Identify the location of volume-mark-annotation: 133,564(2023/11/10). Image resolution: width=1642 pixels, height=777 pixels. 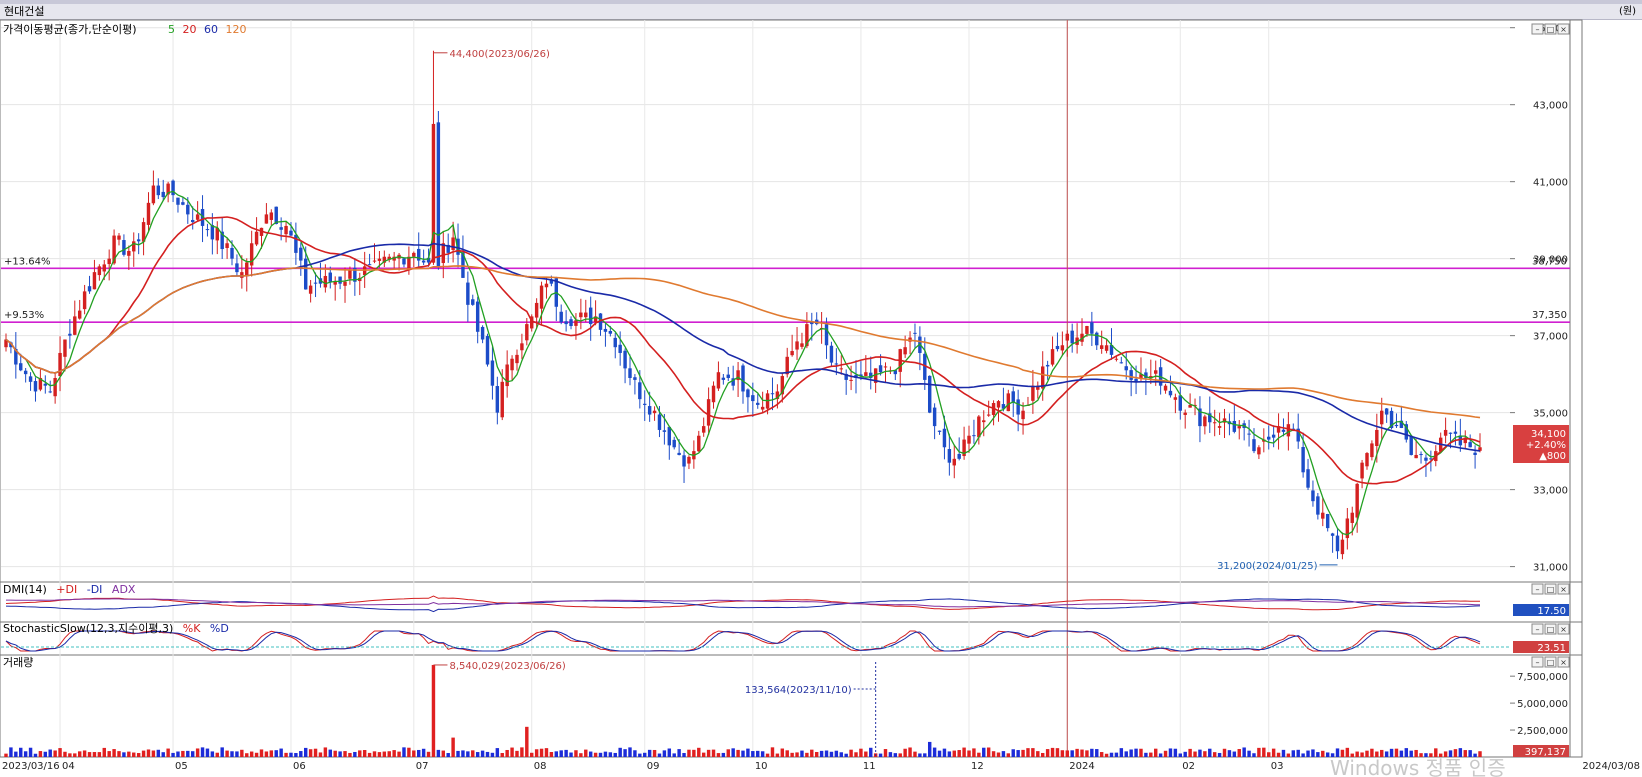
(811, 709).